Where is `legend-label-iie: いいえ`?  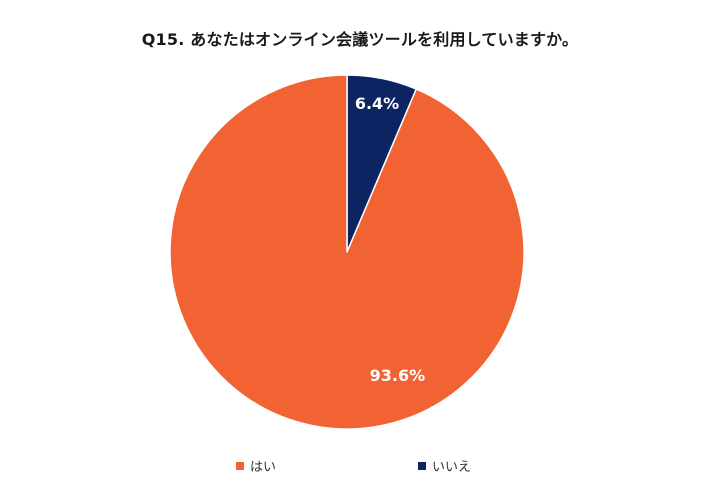 legend-label-iie: いいえ is located at coordinates (452, 467).